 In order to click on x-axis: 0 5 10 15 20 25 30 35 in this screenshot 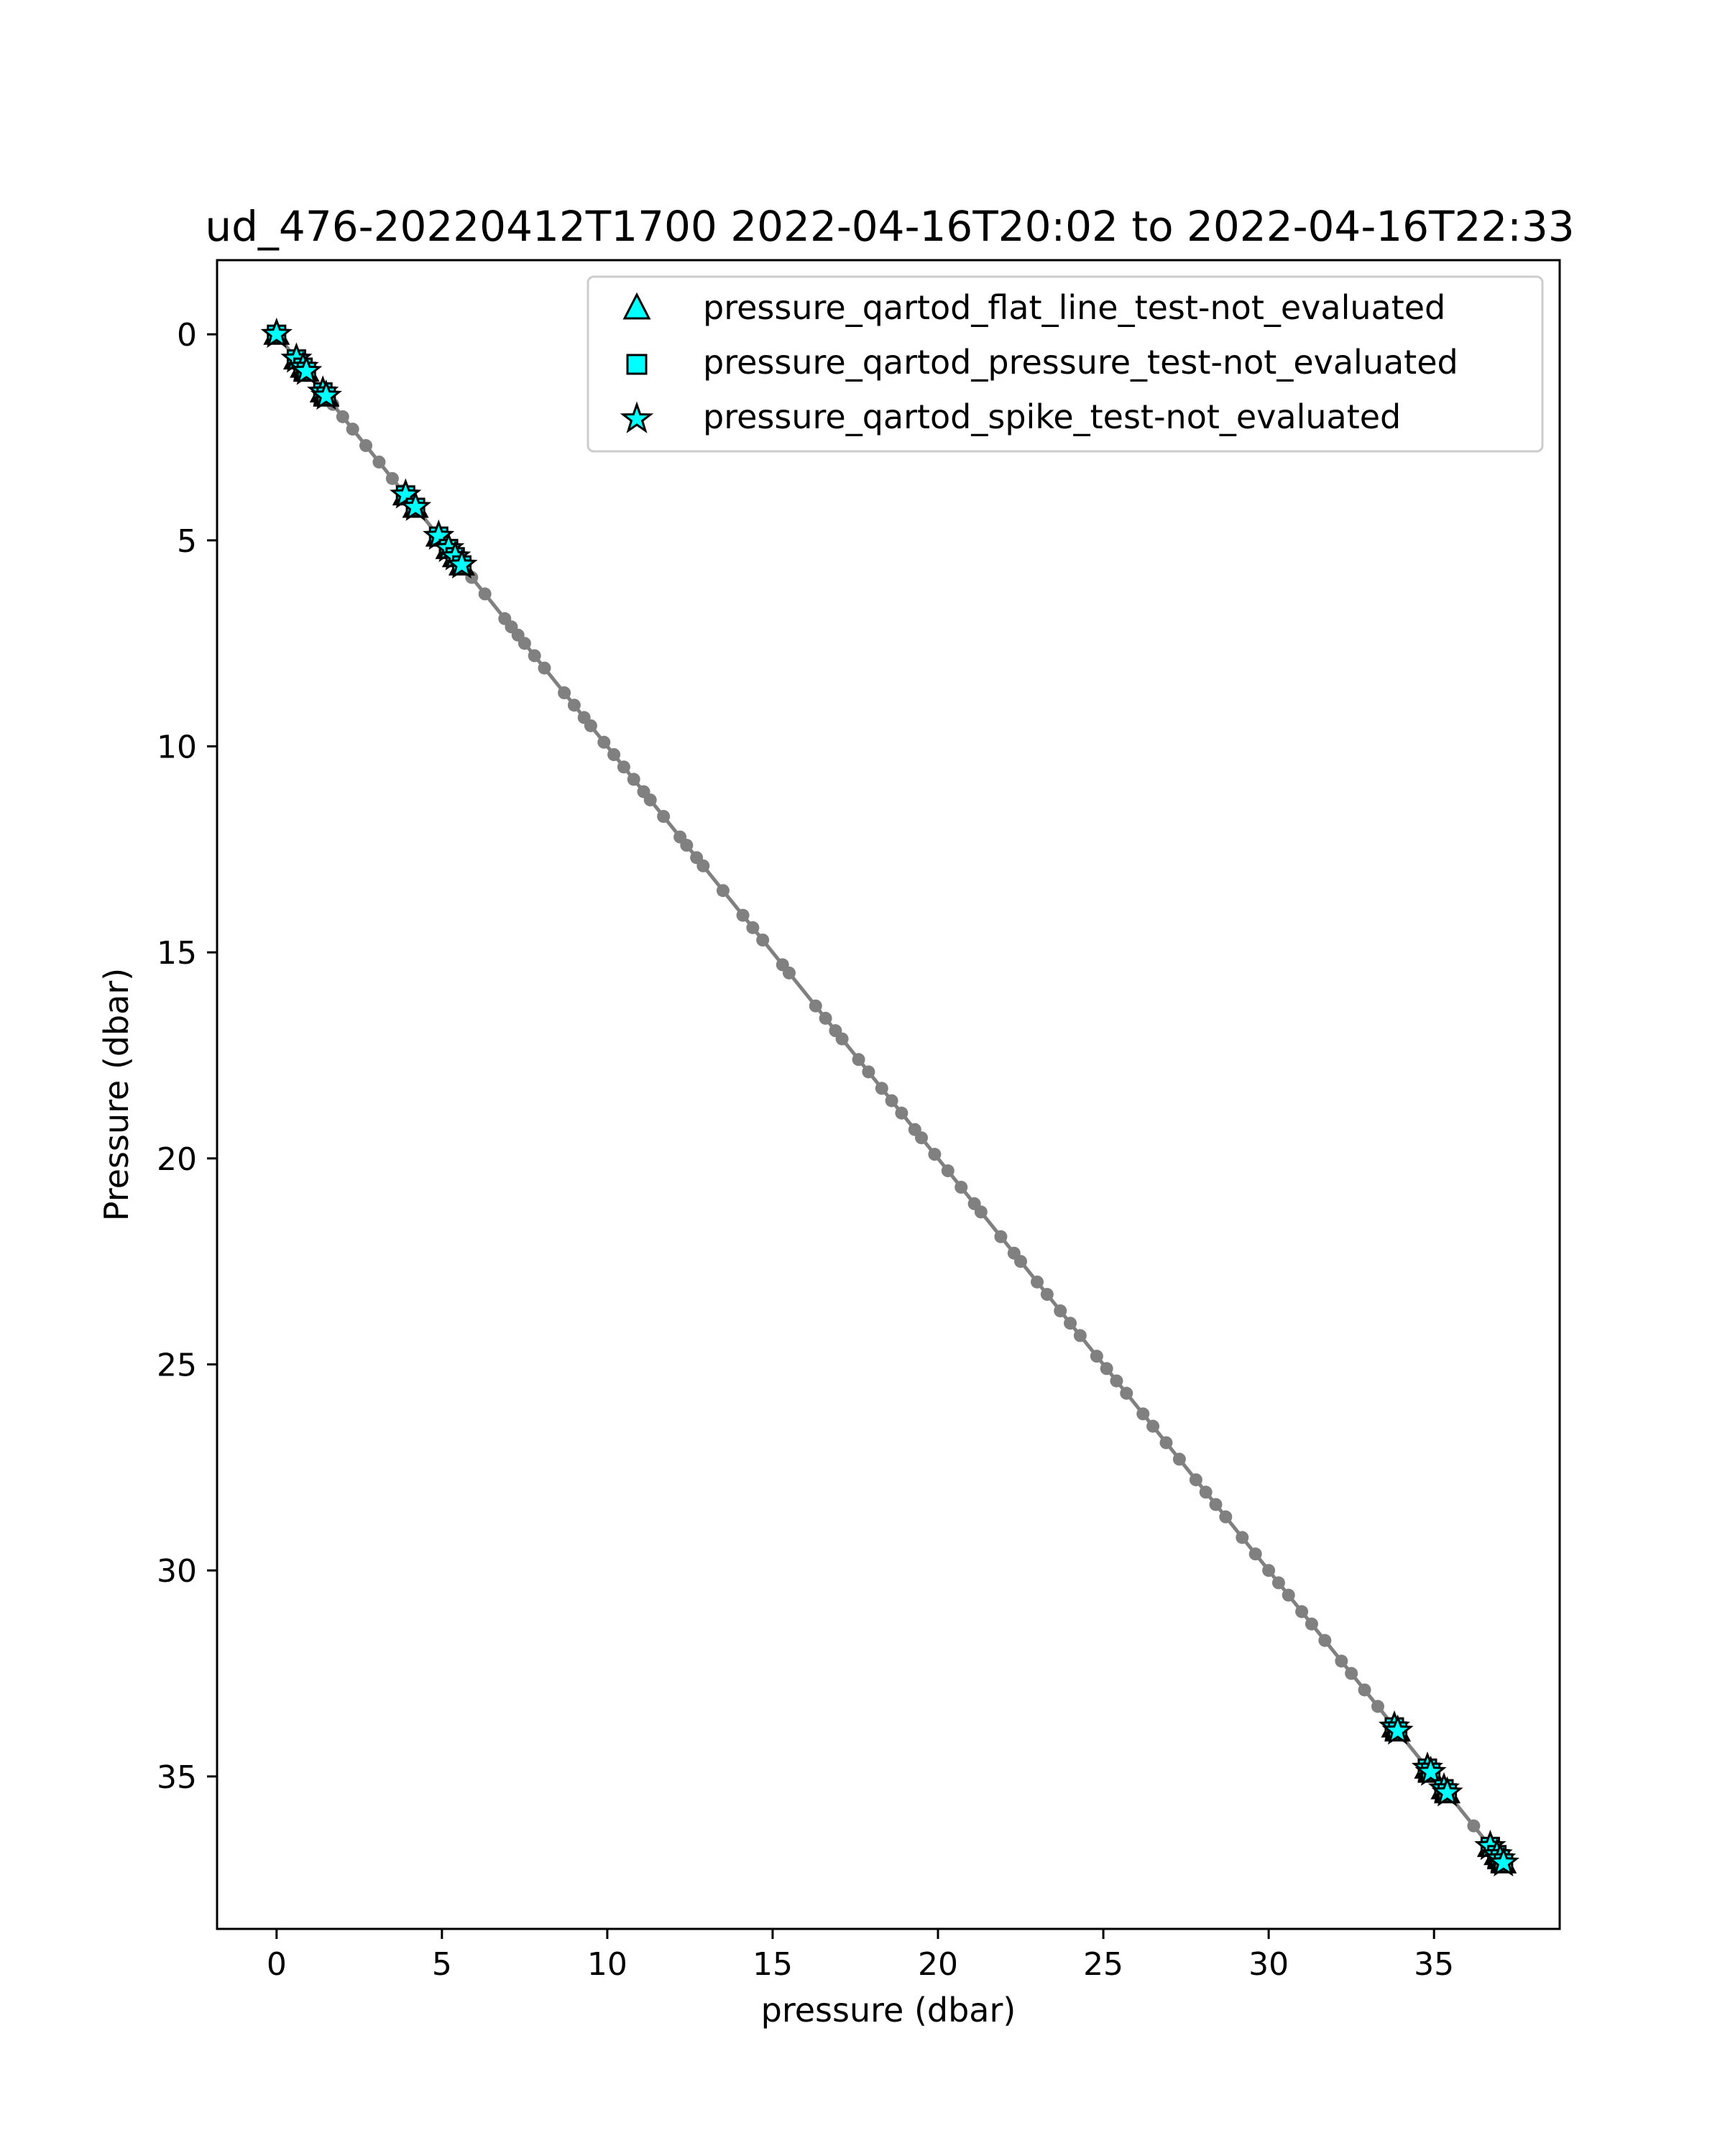, I will do `click(860, 1956)`.